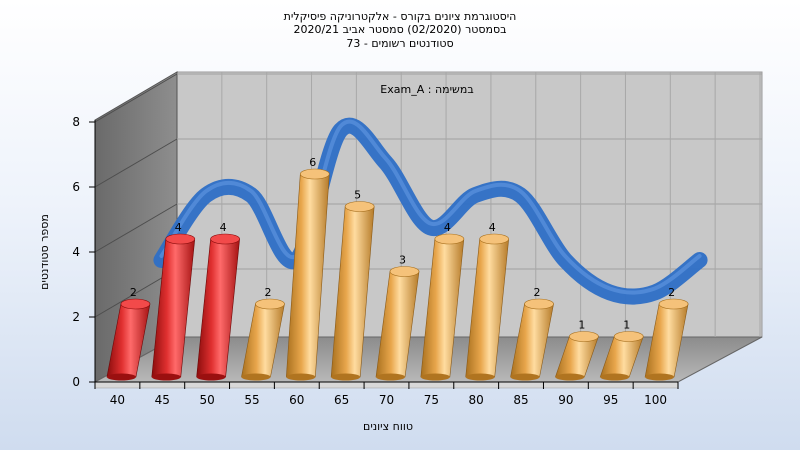  I want to click on x-axis-ticks: 40 45 50 55 60 65 70 75 80 85 90 95 100, so click(386, 394).